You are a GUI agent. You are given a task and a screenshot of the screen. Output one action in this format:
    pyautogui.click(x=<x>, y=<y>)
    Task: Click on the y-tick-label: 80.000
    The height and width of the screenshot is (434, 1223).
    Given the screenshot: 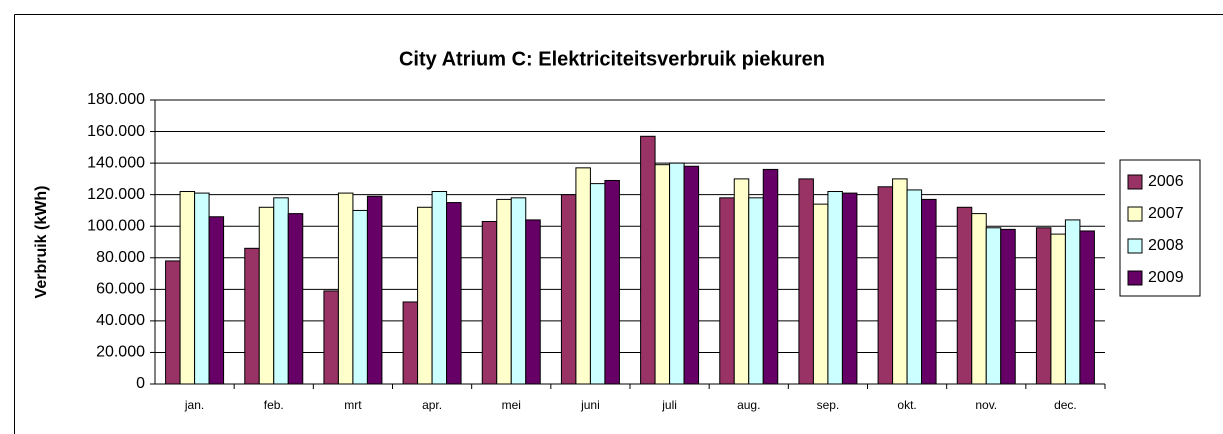 What is the action you would take?
    pyautogui.click(x=120, y=257)
    